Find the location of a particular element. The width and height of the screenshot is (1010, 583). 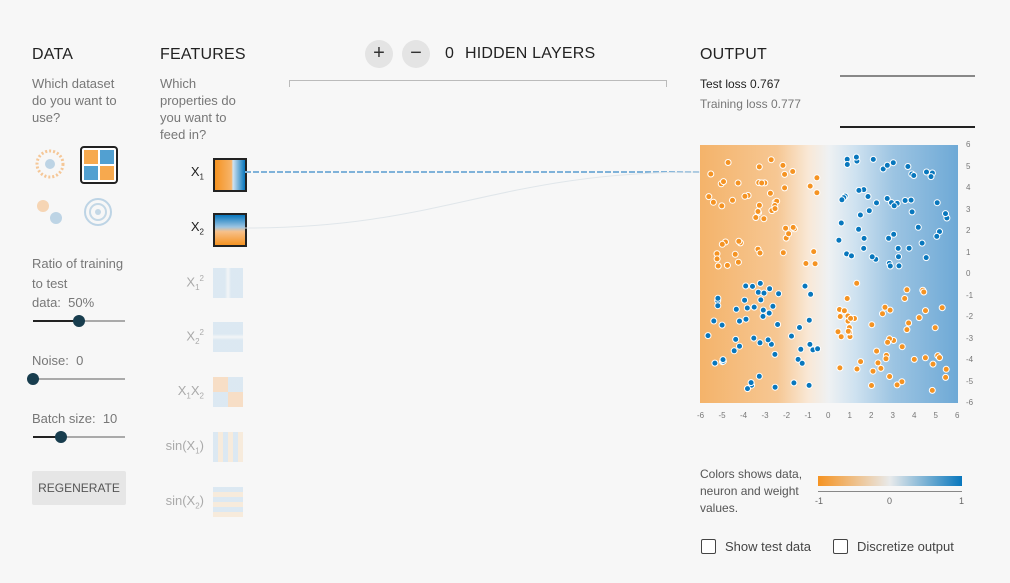

y-tick-label: -3 is located at coordinates (970, 338).